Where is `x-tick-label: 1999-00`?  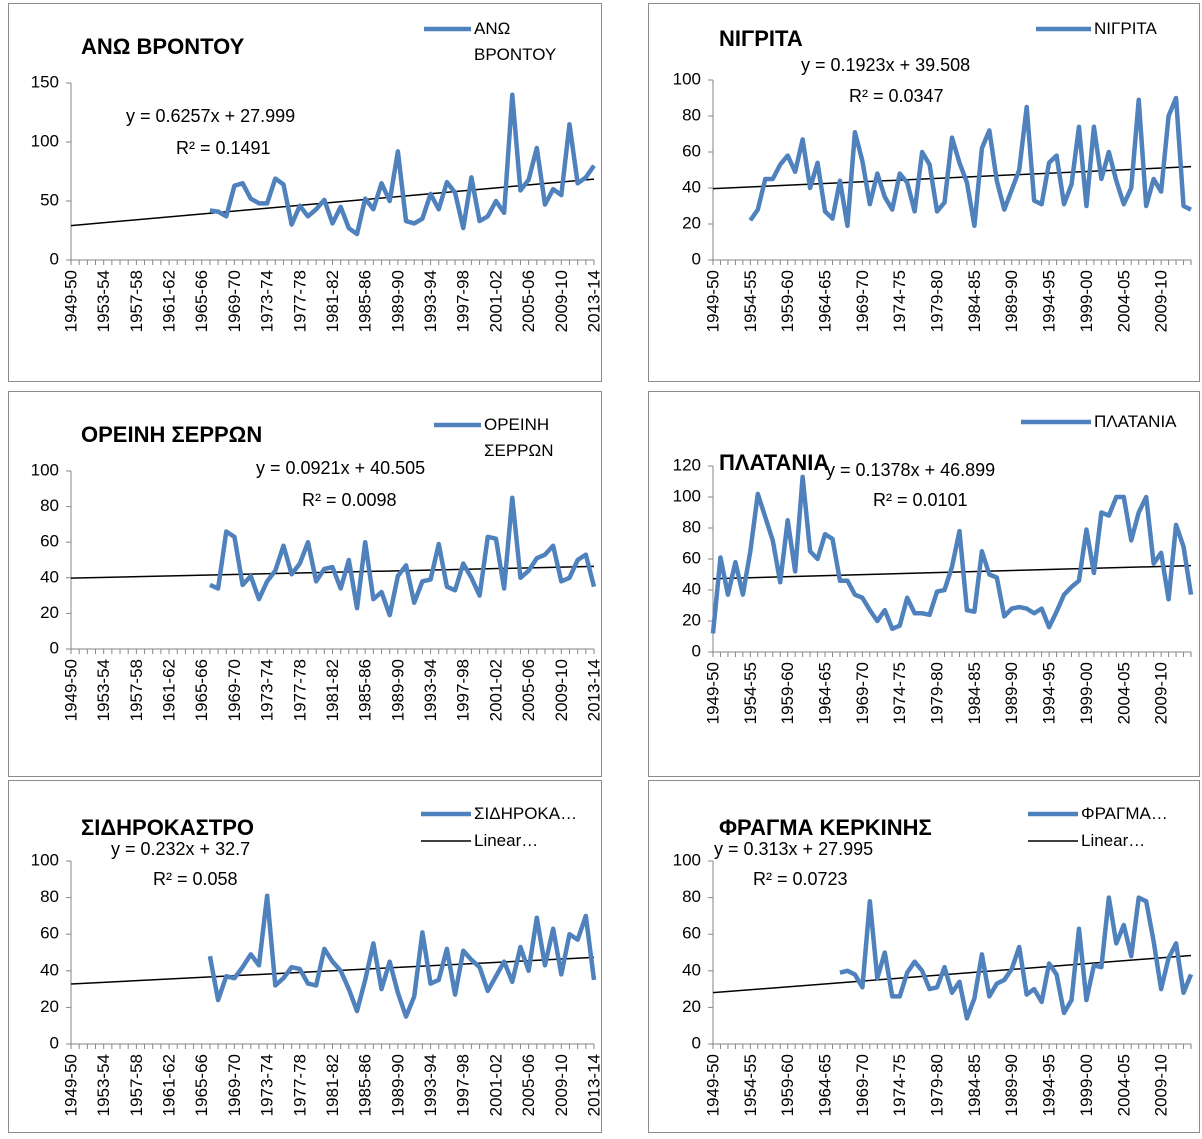
x-tick-label: 1999-00 is located at coordinates (1086, 693).